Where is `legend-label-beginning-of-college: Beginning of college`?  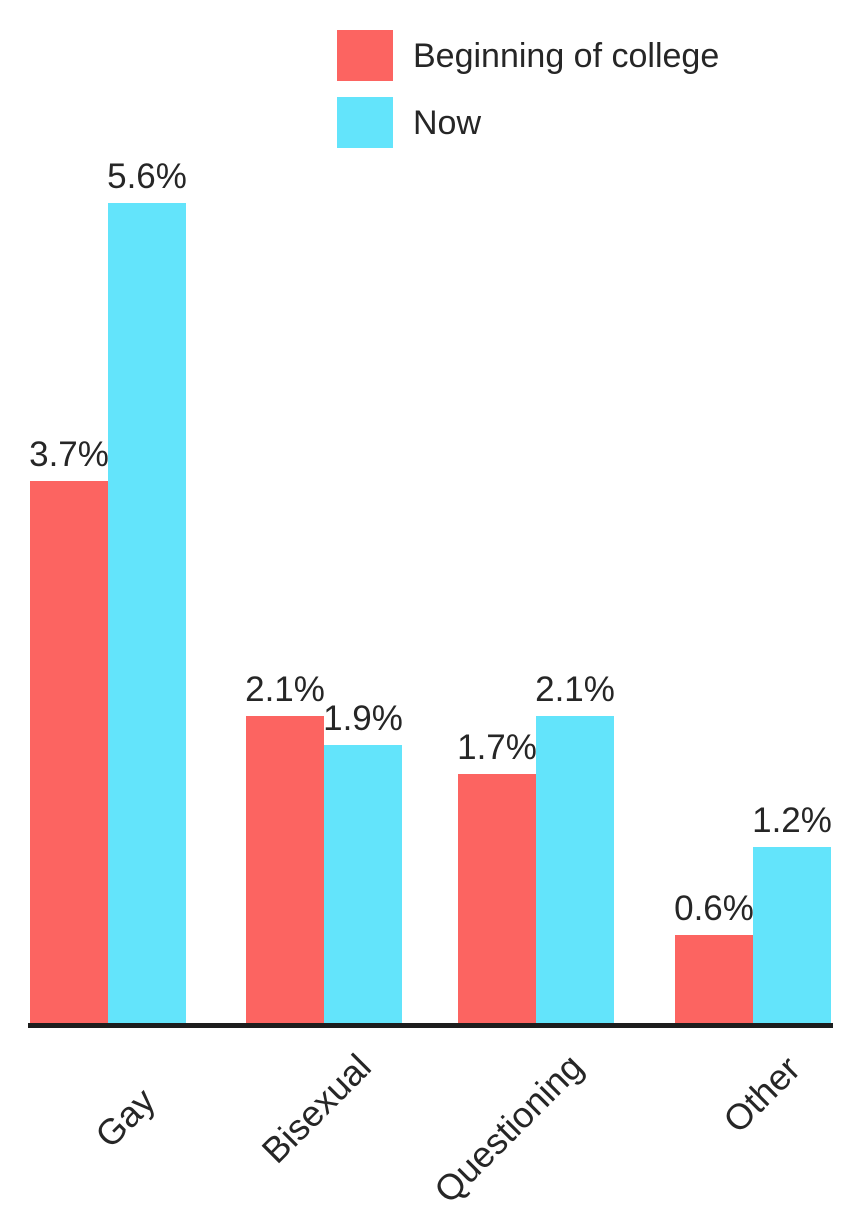 legend-label-beginning-of-college: Beginning of college is located at coordinates (566, 55).